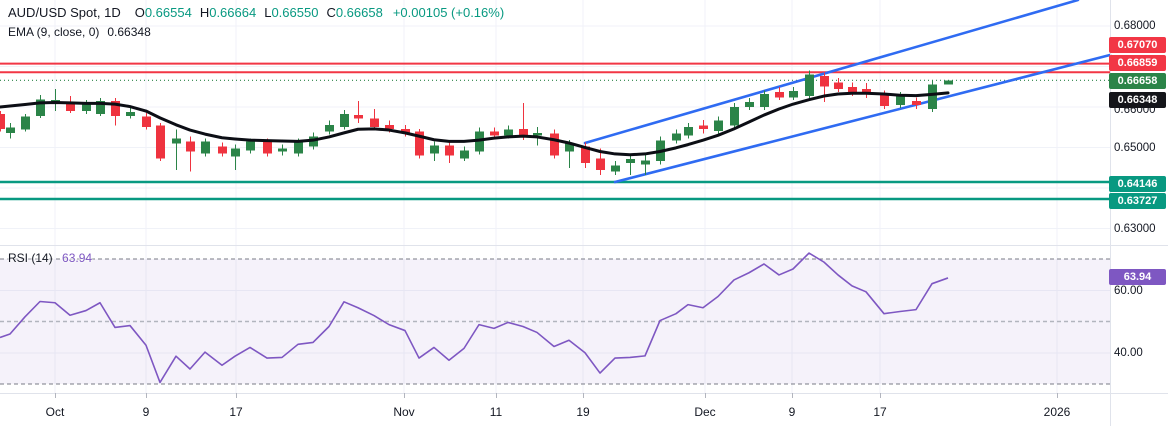  I want to click on time-axis-label: Nov, so click(404, 412).